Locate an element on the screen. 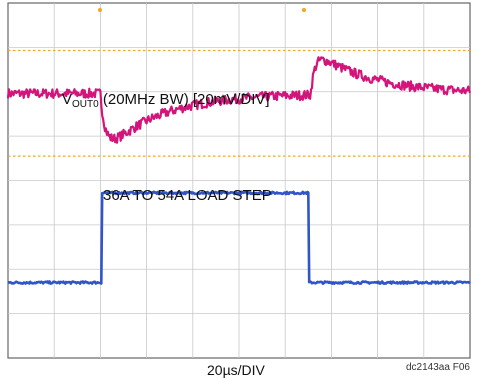 This screenshot has width=479, height=378. load-step-series-label: 36A TO 54A LOAD STEP is located at coordinates (187, 195).